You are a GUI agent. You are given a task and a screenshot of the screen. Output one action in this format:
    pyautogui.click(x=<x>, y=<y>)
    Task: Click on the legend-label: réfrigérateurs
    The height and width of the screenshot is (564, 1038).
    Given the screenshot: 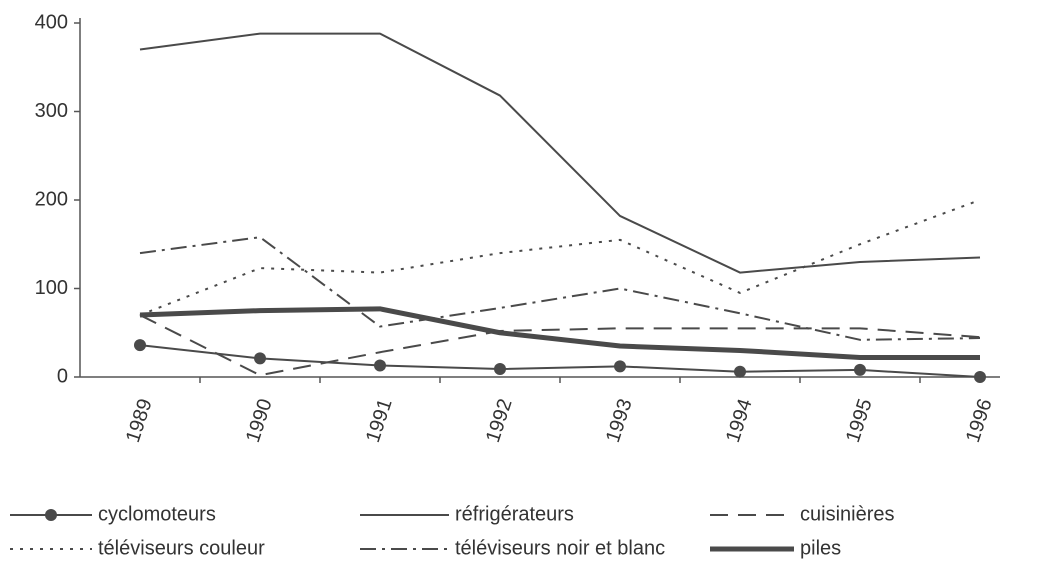 What is the action you would take?
    pyautogui.click(x=514, y=514)
    